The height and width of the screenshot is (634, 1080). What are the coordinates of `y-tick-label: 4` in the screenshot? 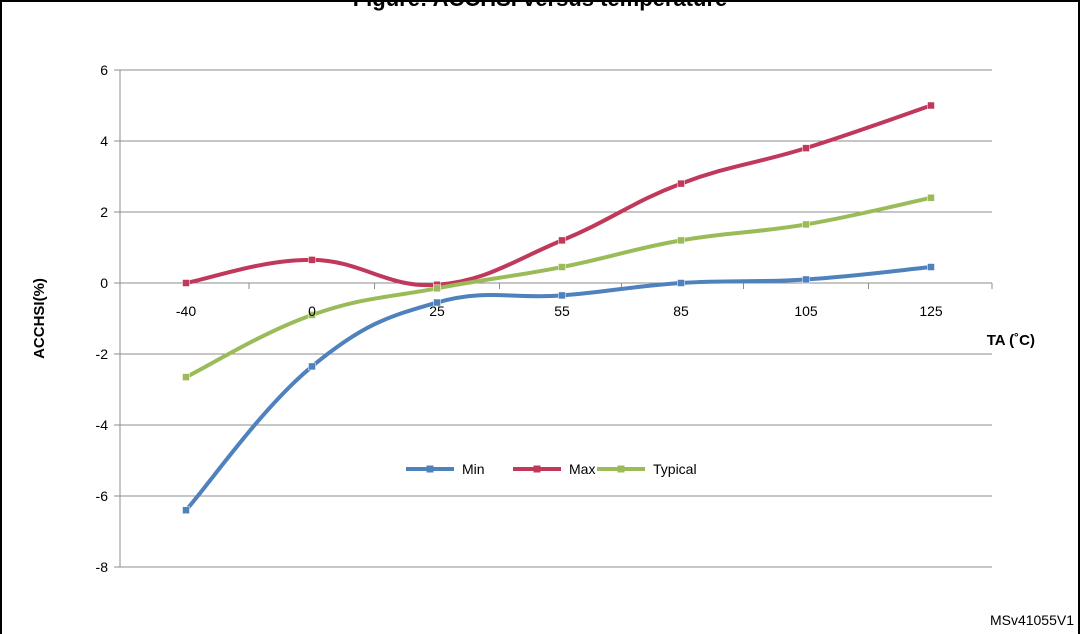 It's located at (104, 141).